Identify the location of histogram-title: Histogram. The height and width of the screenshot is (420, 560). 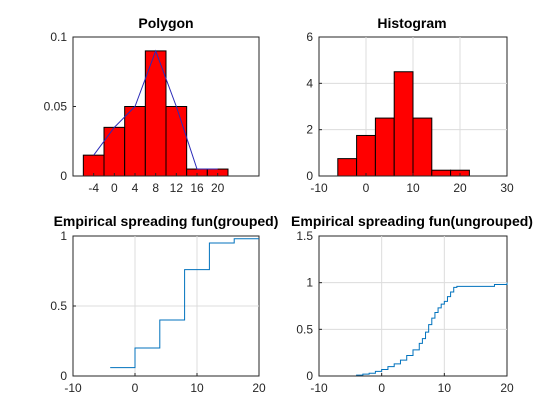
(411, 23).